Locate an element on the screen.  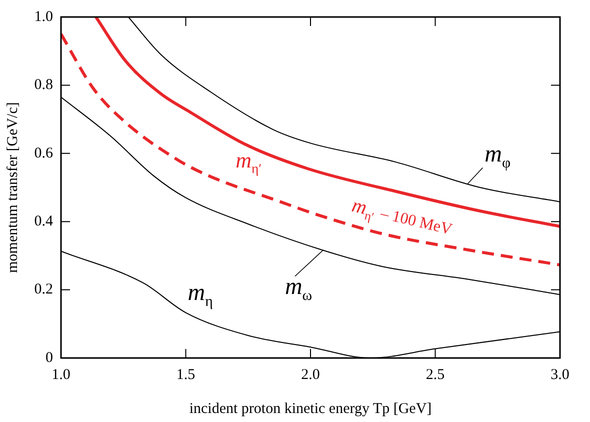
x-tick-label: 3.0 is located at coordinates (560, 374).